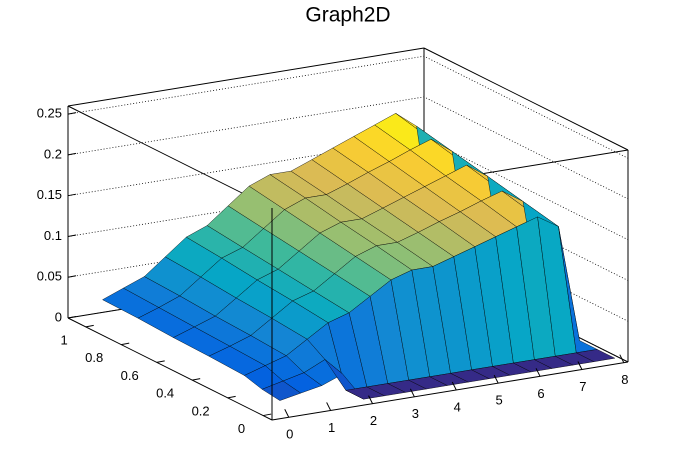  I want to click on z-tick-label: 0.05, so click(49, 276).